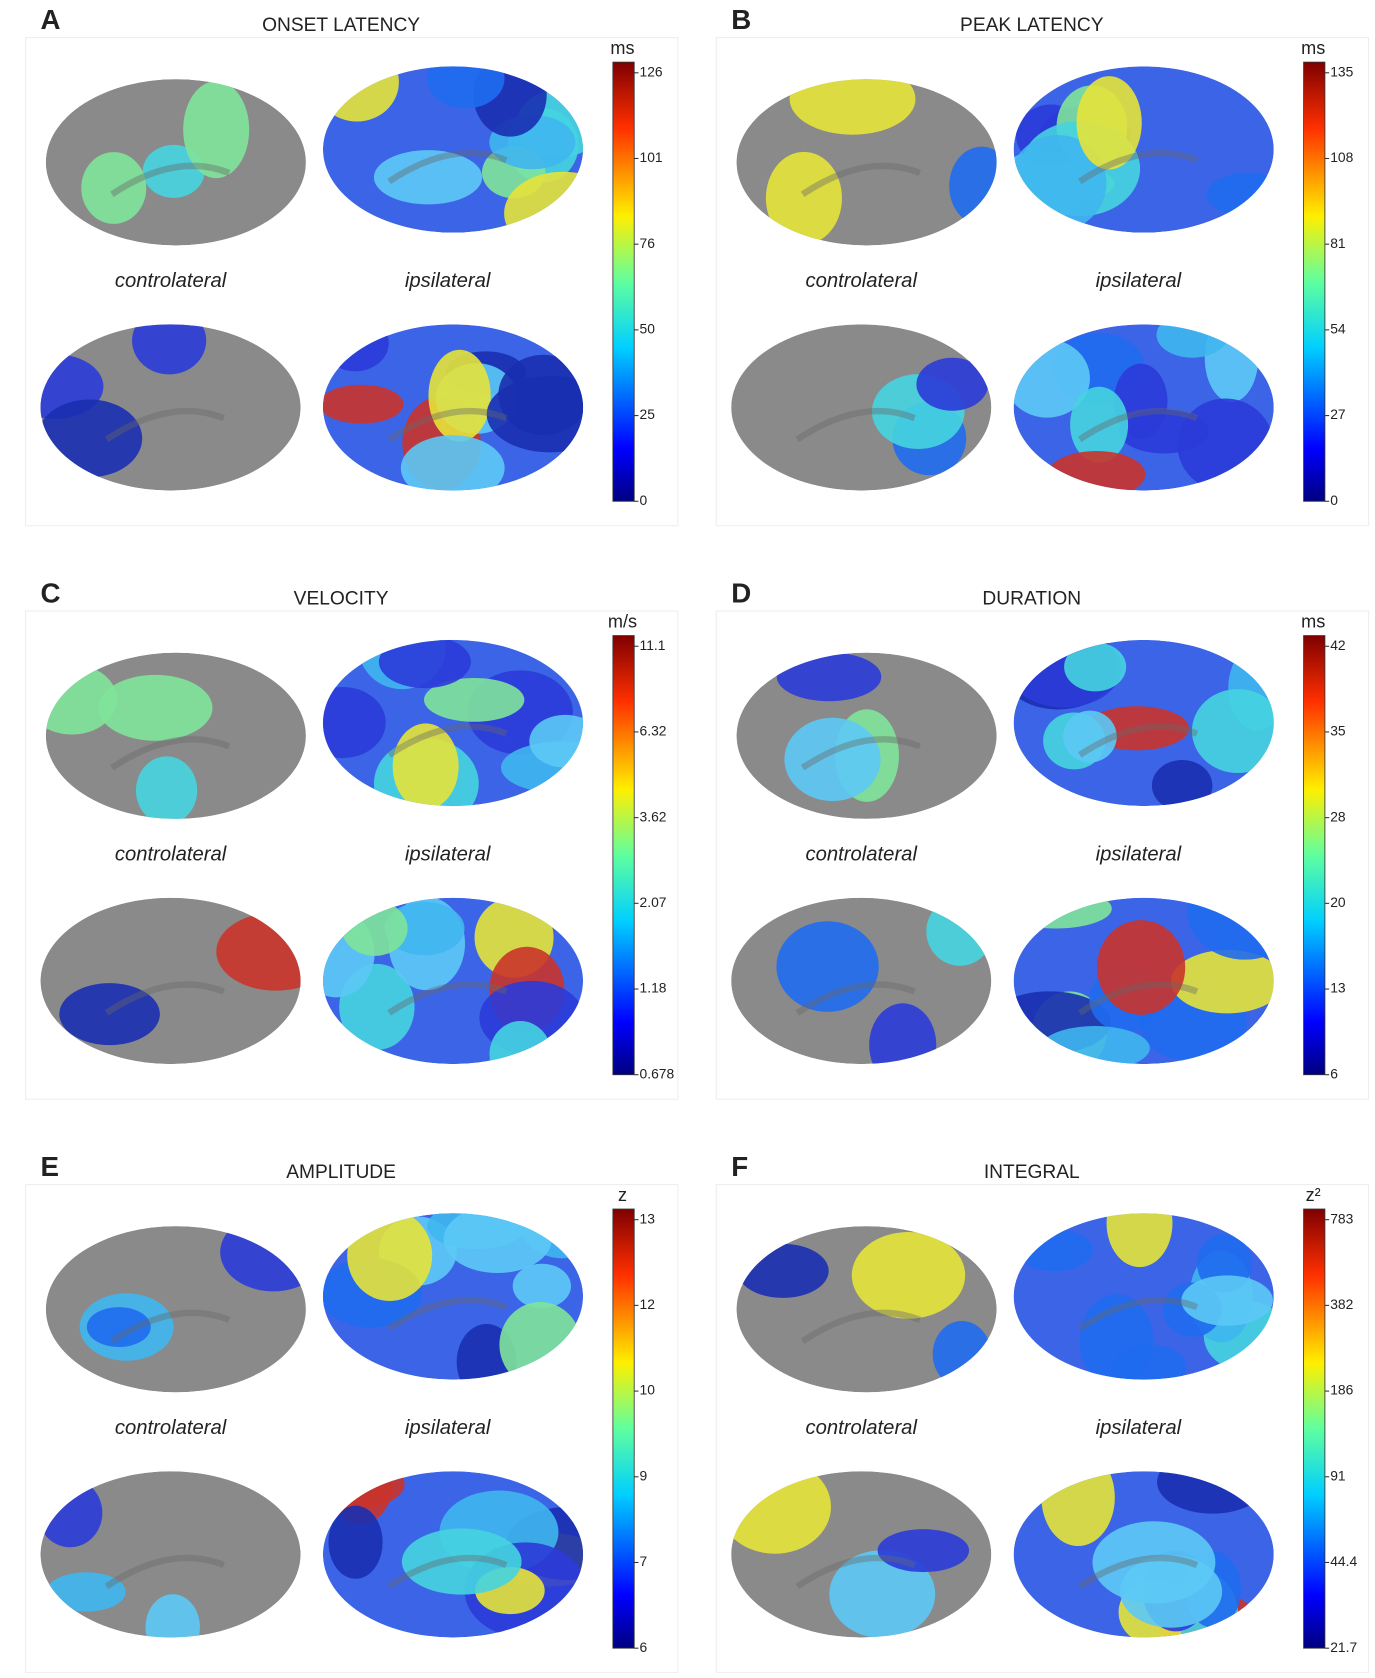 This screenshot has width=1375, height=1678. Describe the element at coordinates (648, 329) in the screenshot. I see `colorbar-tick-label: 50` at that location.